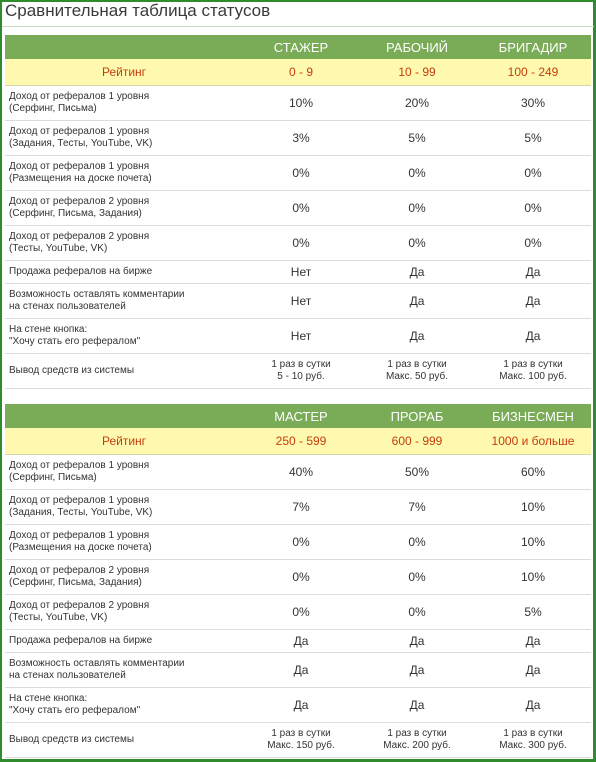 The width and height of the screenshot is (596, 762). Describe the element at coordinates (124, 416) in the screenshot. I see `header-blank` at that location.